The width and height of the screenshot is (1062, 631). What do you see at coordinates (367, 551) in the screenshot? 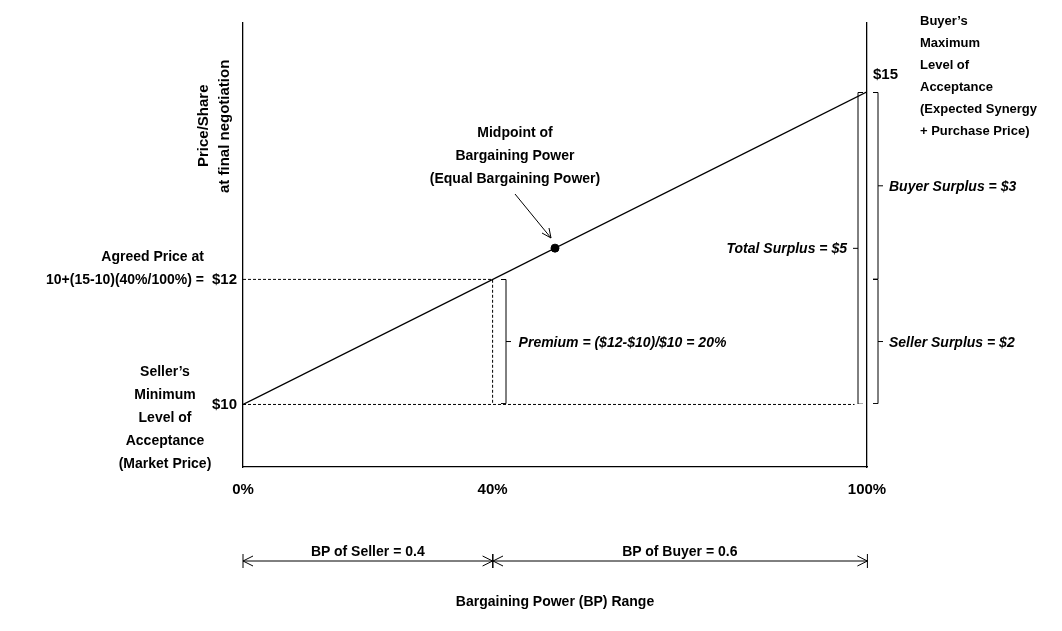
I see `text: BP of Seller = 0.4` at bounding box center [367, 551].